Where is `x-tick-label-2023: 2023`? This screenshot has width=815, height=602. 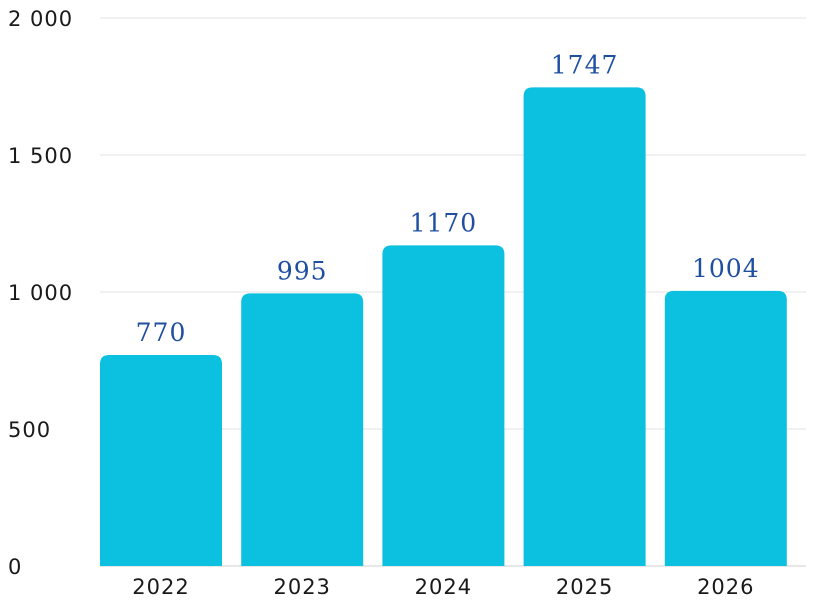
x-tick-label-2023: 2023 is located at coordinates (301, 587).